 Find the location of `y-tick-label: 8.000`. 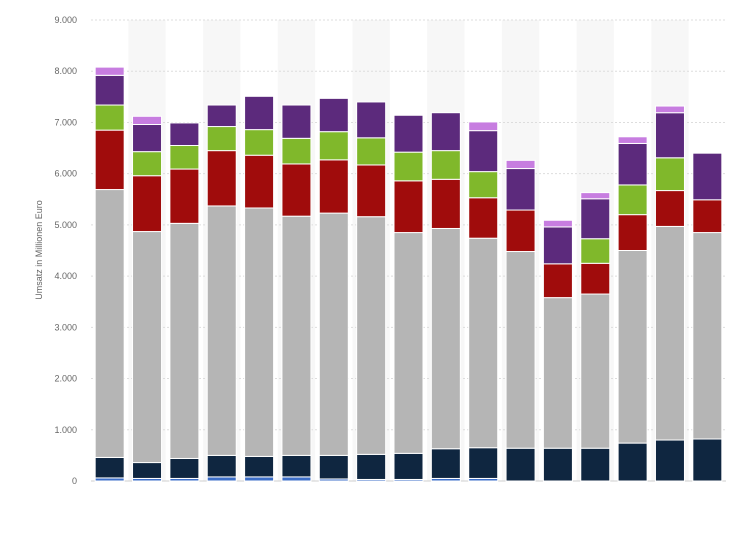

y-tick-label: 8.000 is located at coordinates (65, 71).